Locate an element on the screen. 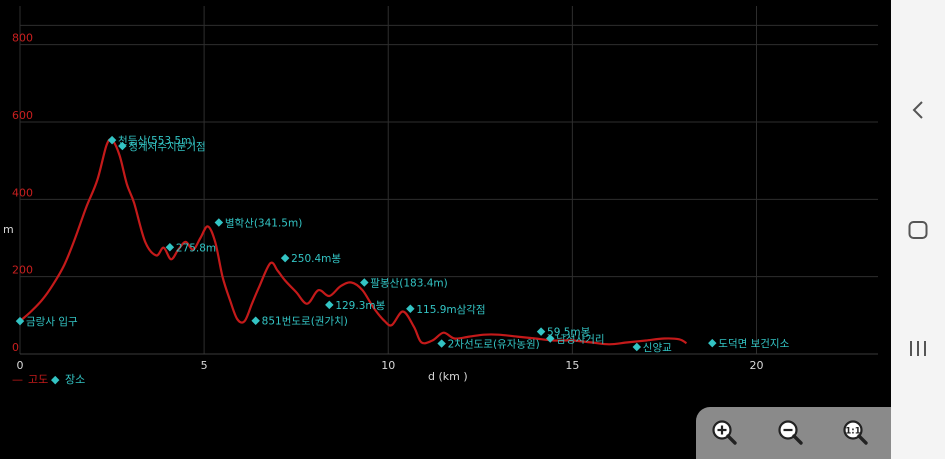 The height and width of the screenshot is (459, 945). place-label: 2차선도로(유자농원) is located at coordinates (494, 345).